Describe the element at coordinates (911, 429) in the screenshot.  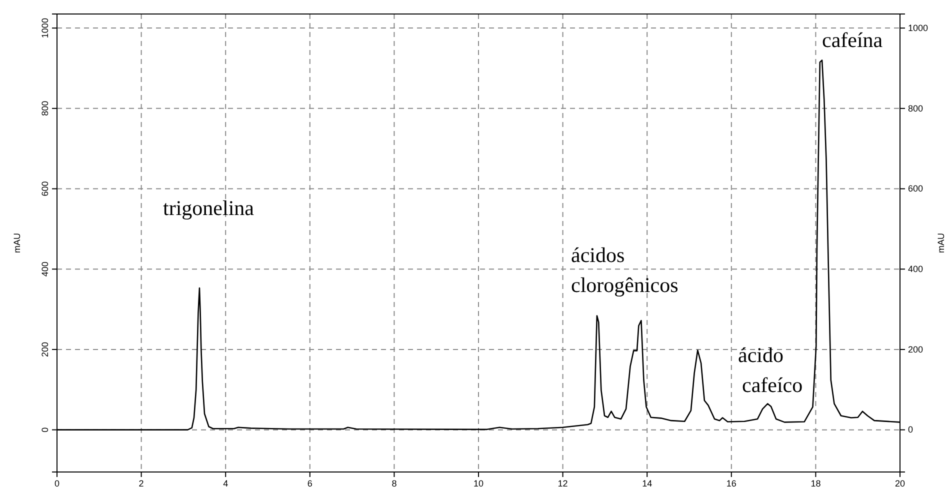
I see `y2-tick-label: 0` at that location.